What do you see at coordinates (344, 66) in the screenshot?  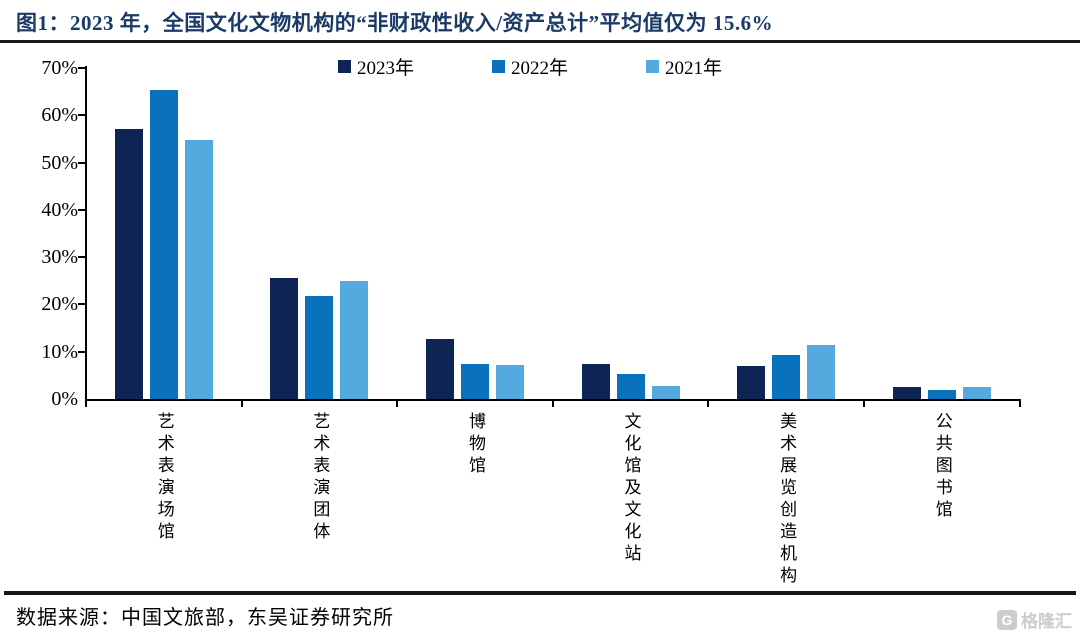 I see `legend-swatch-2023年` at bounding box center [344, 66].